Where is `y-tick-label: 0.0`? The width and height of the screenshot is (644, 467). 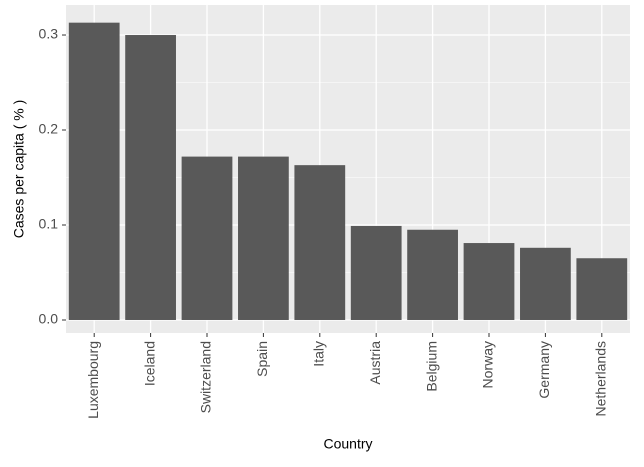
y-tick-label: 0.0 is located at coordinates (49, 319).